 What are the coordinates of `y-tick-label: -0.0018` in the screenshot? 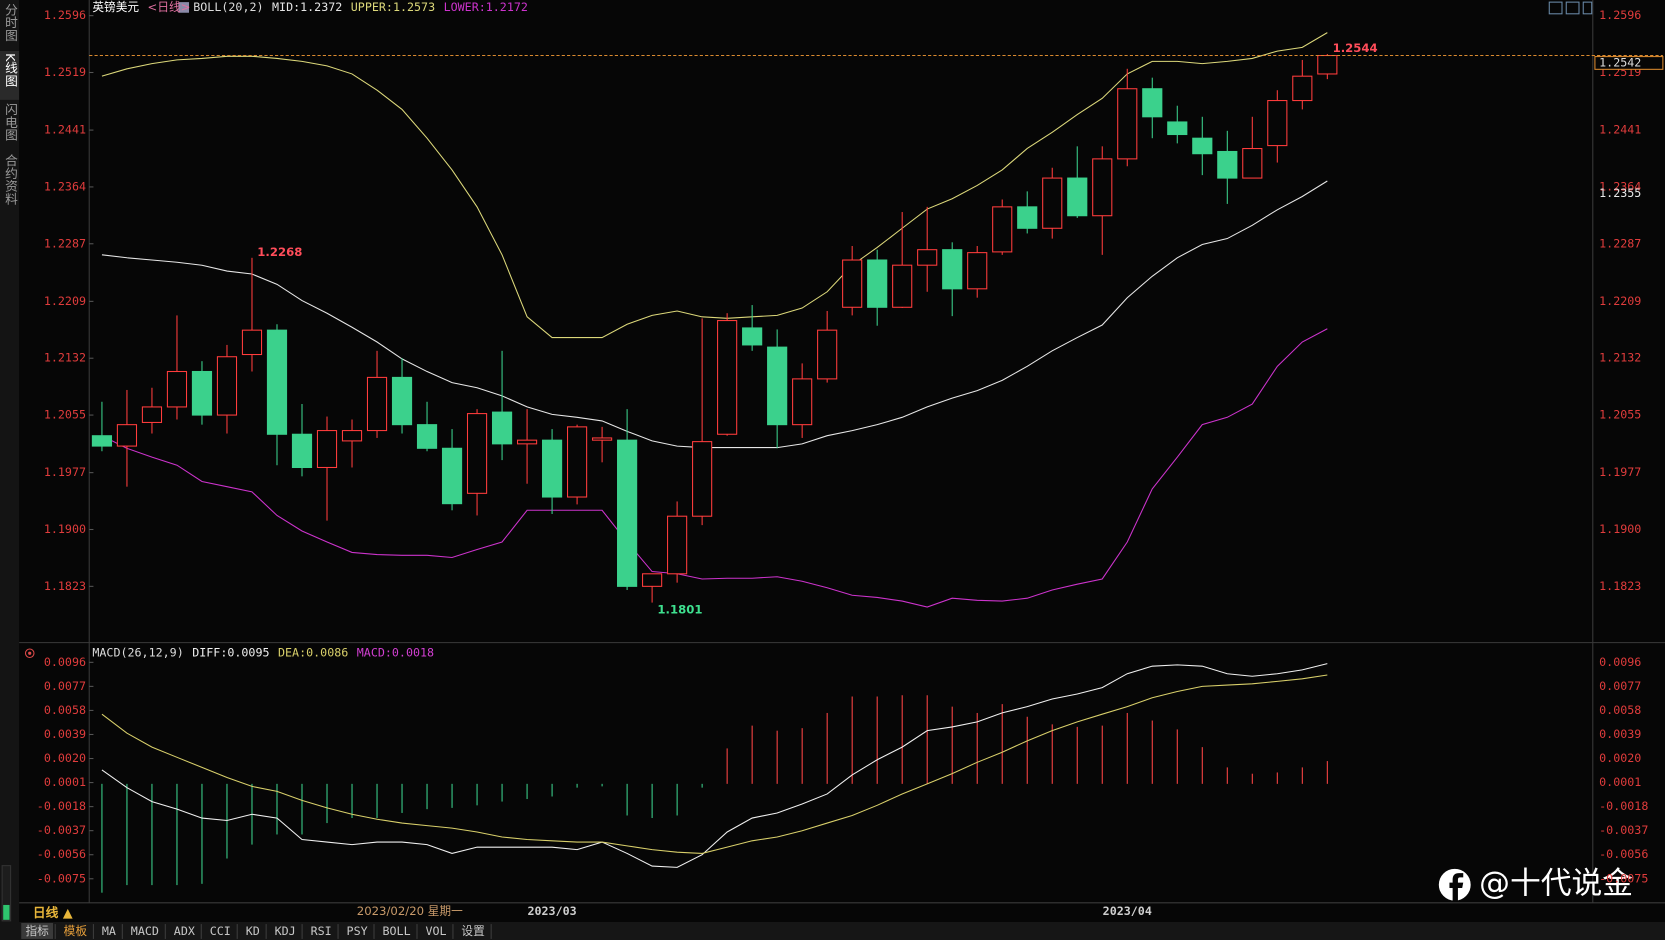 It's located at (61, 806).